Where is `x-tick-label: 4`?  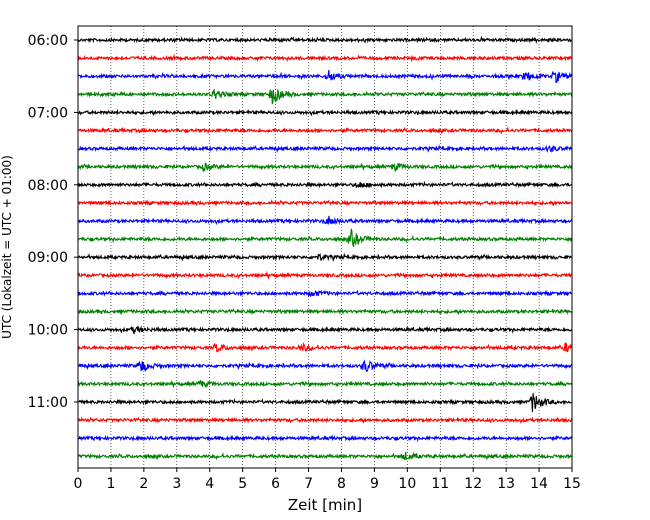 x-tick-label: 4 is located at coordinates (209, 484).